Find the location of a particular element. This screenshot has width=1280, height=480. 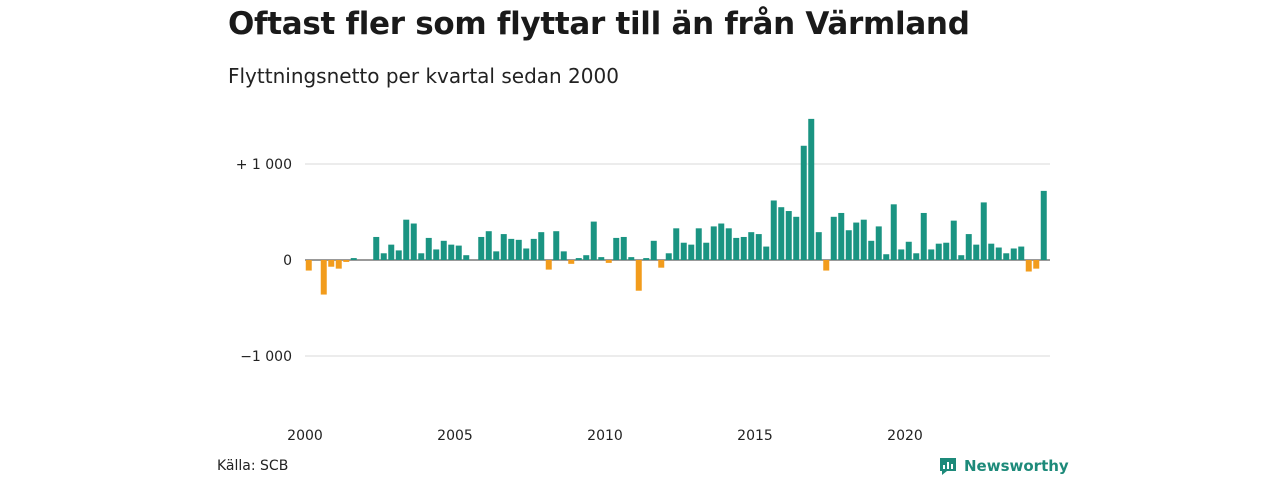

chart-logo-icon is located at coordinates (948, 466).